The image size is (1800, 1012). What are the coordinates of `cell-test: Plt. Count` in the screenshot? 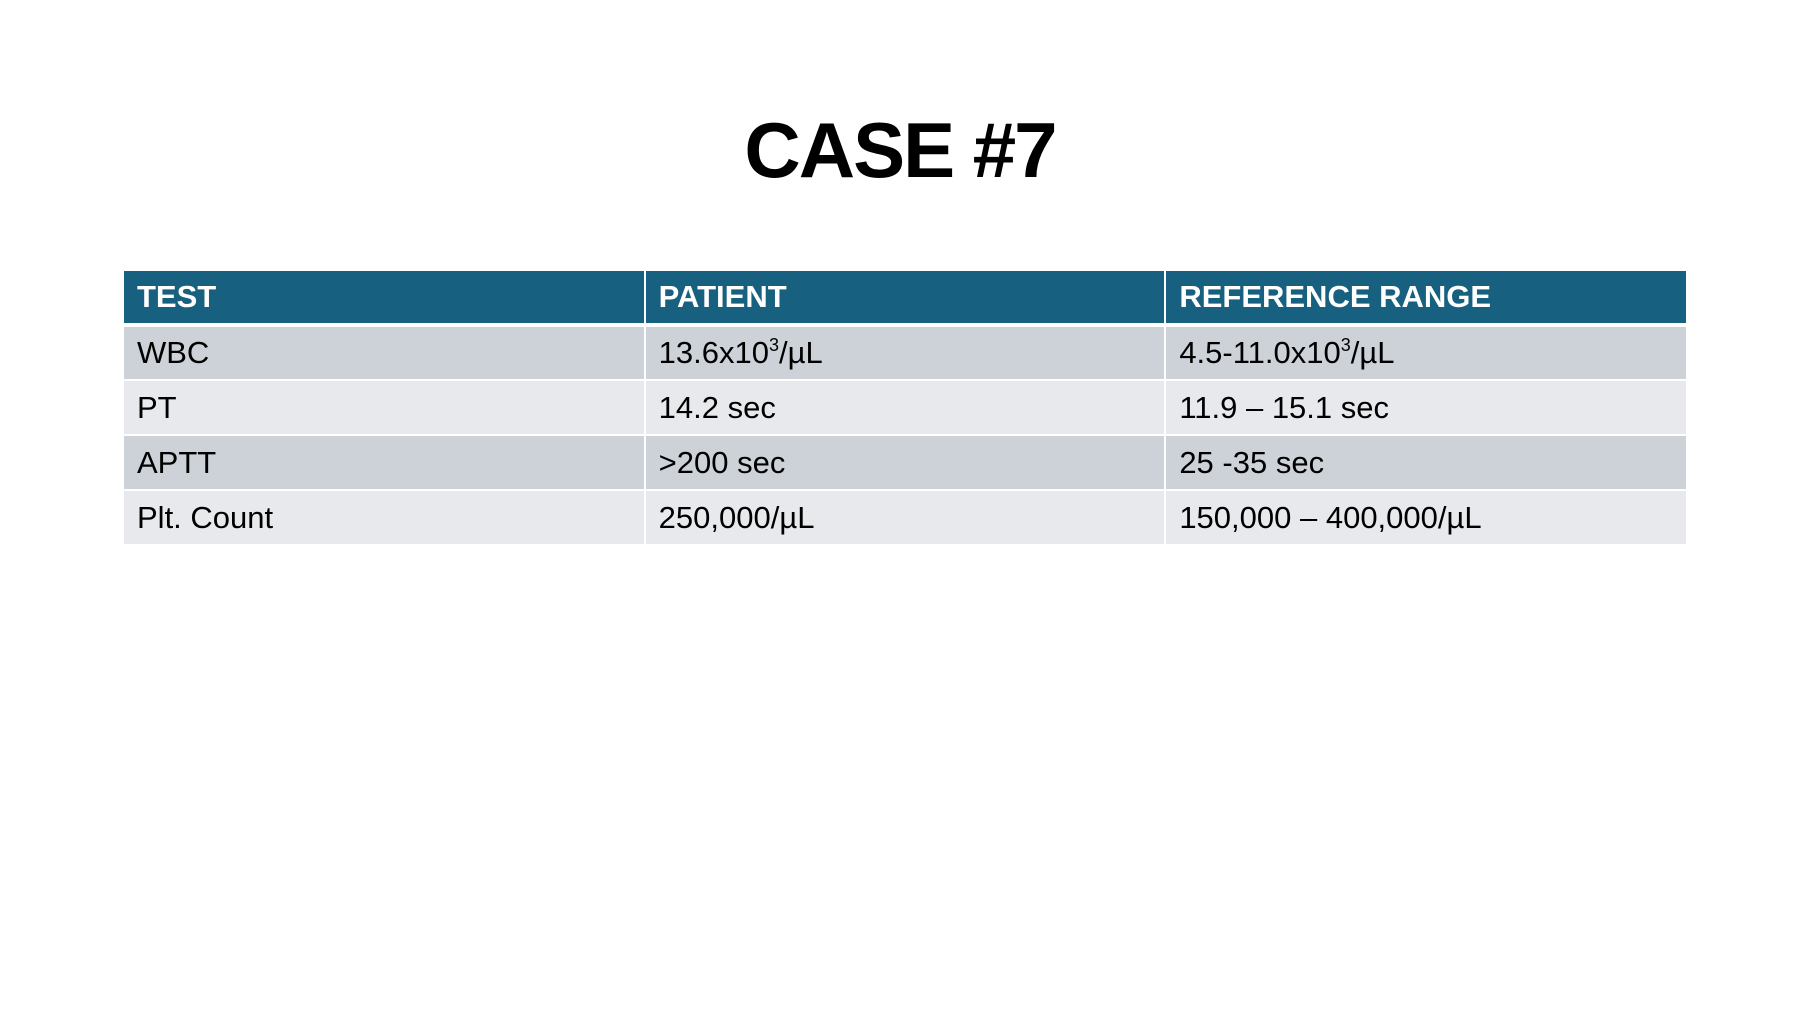 It's located at (385, 518).